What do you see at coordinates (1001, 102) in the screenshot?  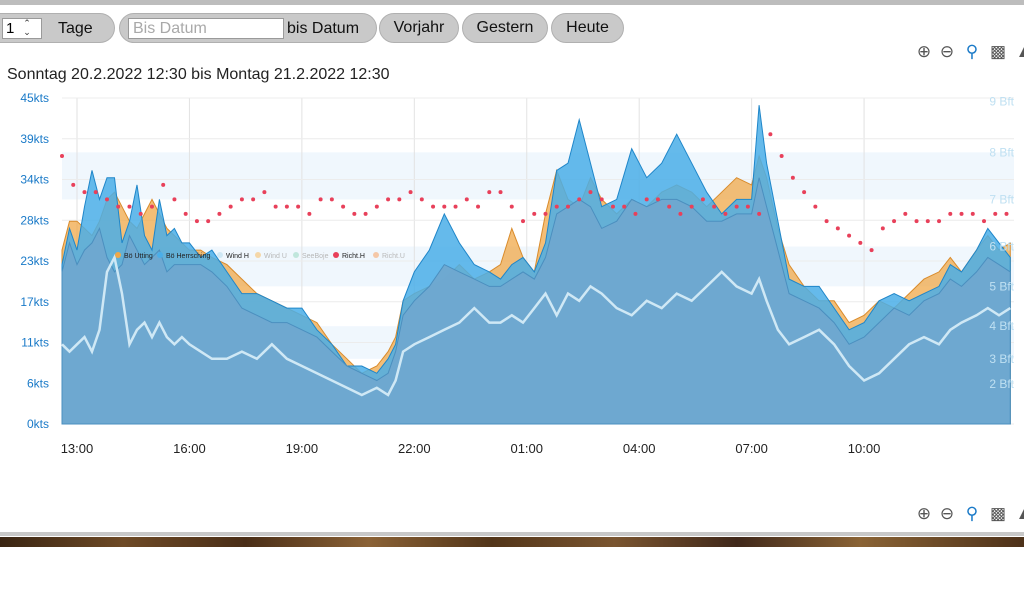 I see `bft-label: 9 Bft` at bounding box center [1001, 102].